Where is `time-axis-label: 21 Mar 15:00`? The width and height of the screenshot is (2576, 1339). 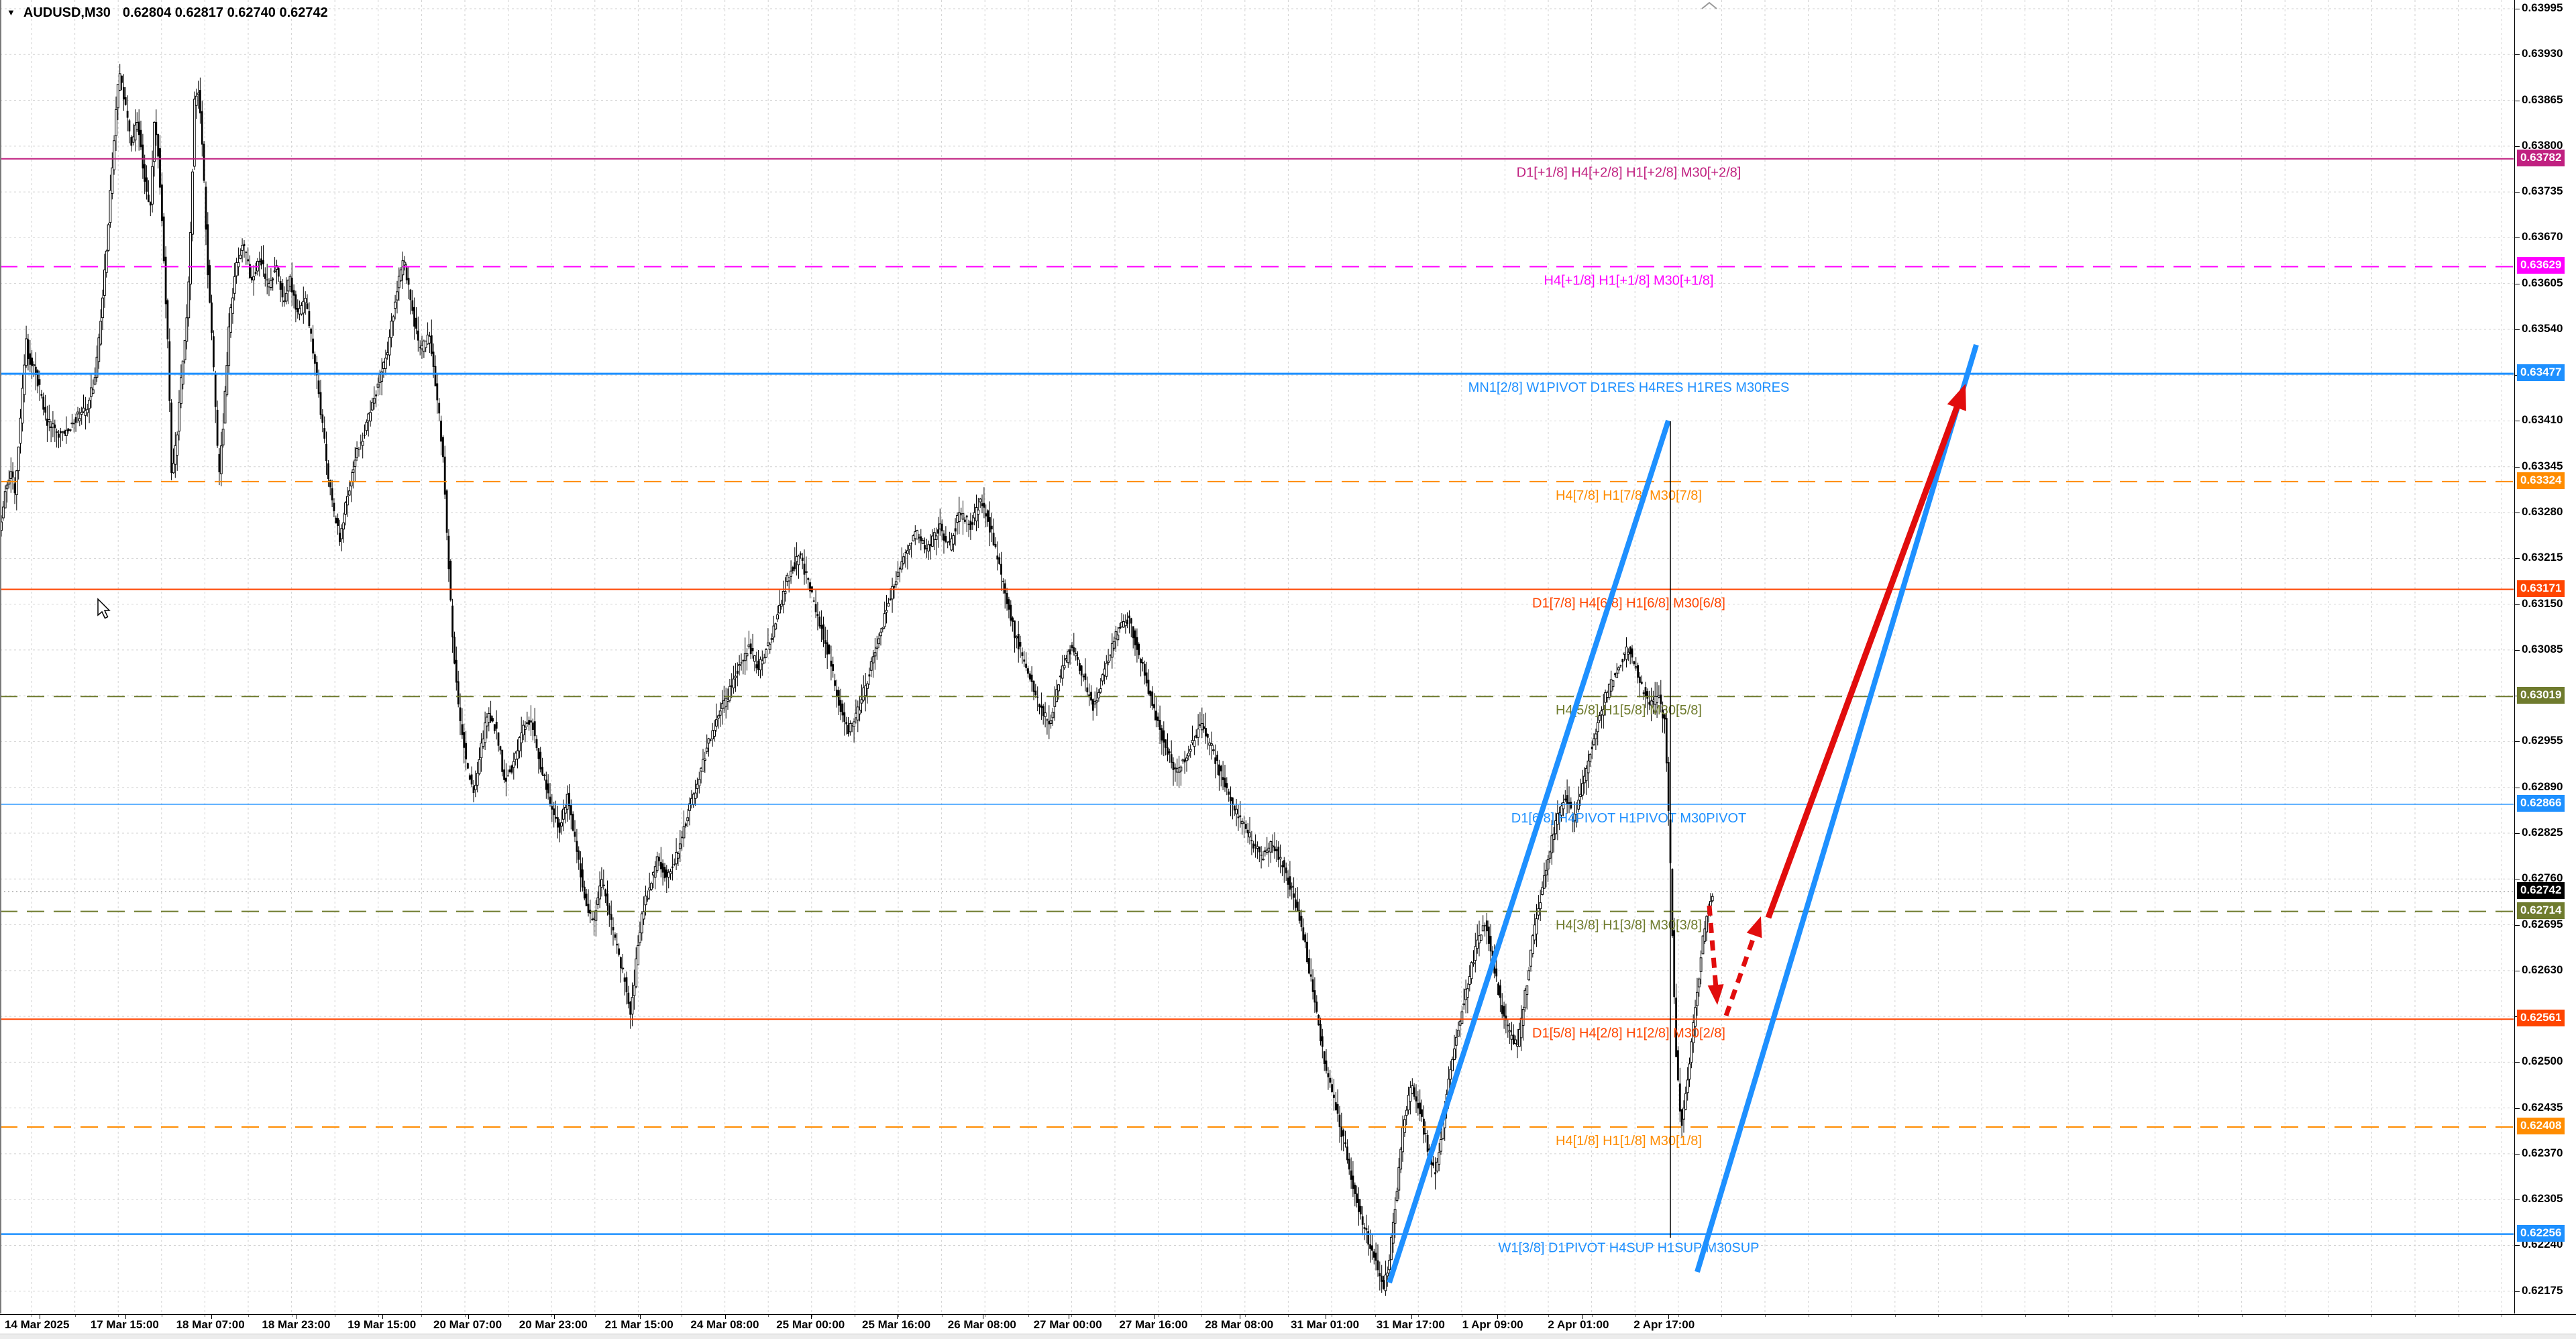 time-axis-label: 21 Mar 15:00 is located at coordinates (639, 1324).